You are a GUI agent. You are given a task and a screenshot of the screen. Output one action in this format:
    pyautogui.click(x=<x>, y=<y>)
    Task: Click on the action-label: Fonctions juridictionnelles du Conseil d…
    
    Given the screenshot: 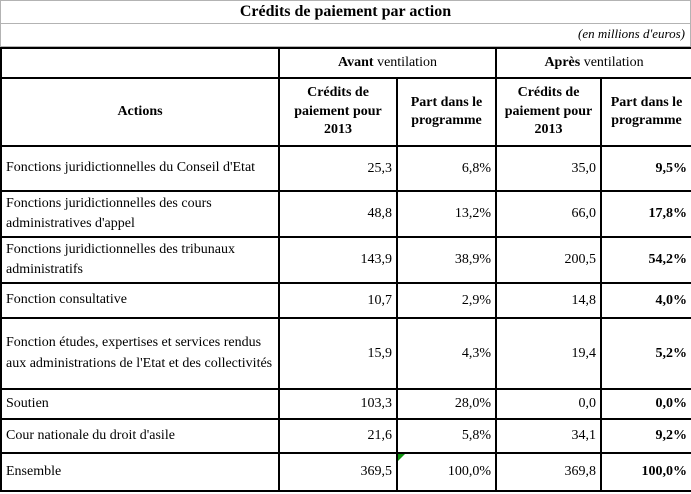 What is the action you would take?
    pyautogui.click(x=140, y=168)
    